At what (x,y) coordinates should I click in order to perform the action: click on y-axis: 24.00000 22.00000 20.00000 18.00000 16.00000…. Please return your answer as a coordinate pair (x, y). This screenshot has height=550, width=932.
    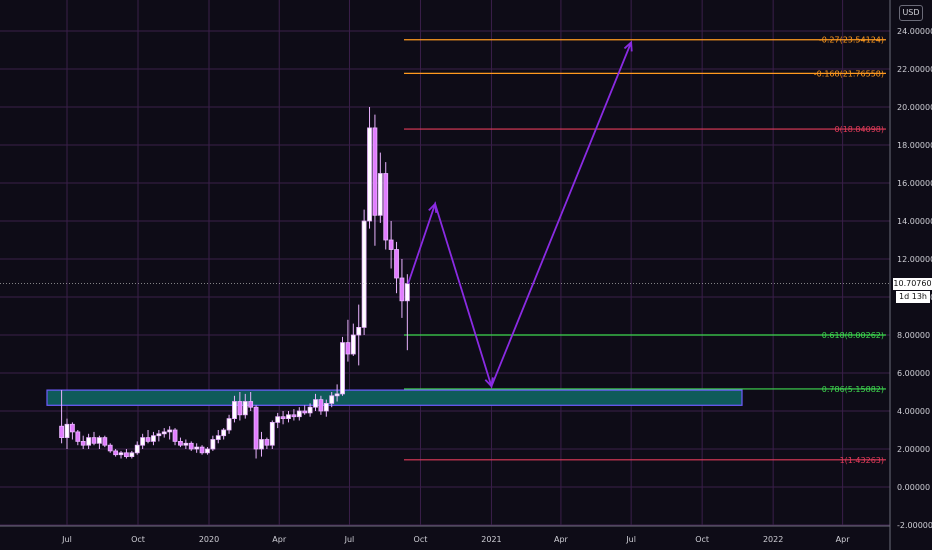
    Looking at the image, I should click on (914, 278).